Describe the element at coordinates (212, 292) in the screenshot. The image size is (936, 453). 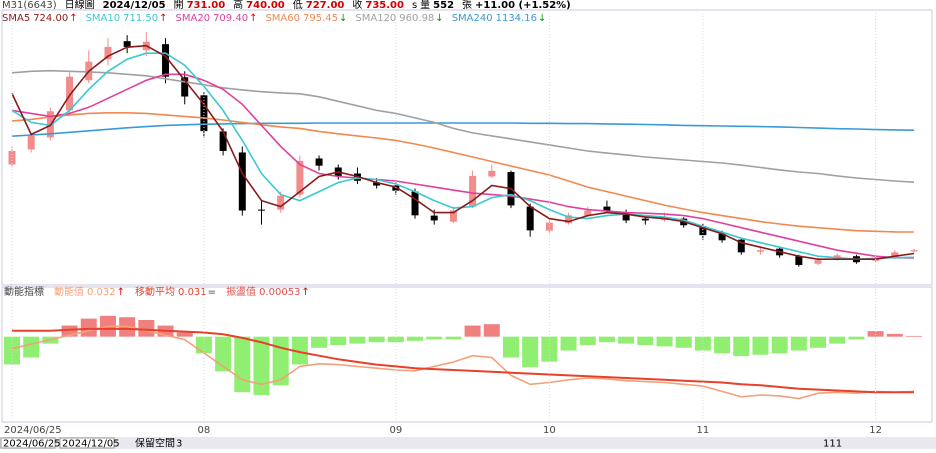
I see `legend-trend: =` at that location.